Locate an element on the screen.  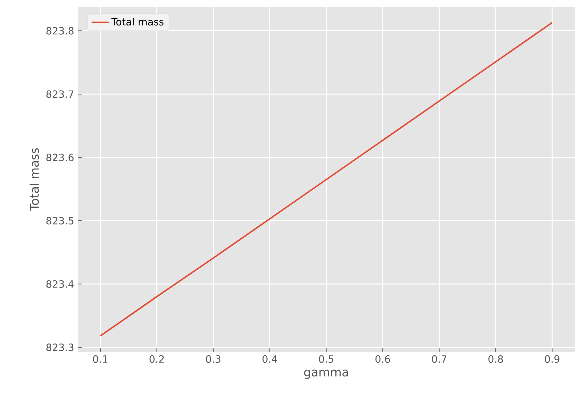
x-axis-title: gamma is located at coordinates (326, 375).